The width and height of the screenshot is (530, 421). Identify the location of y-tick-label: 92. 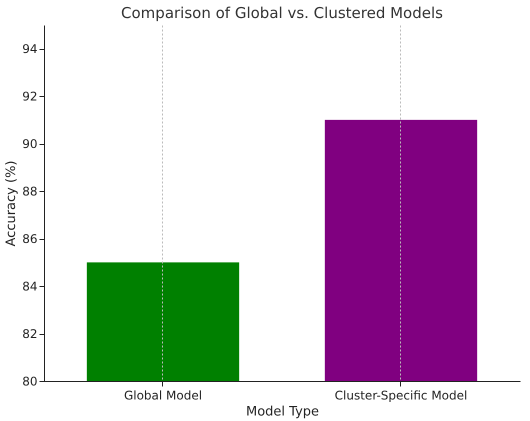
(30, 97).